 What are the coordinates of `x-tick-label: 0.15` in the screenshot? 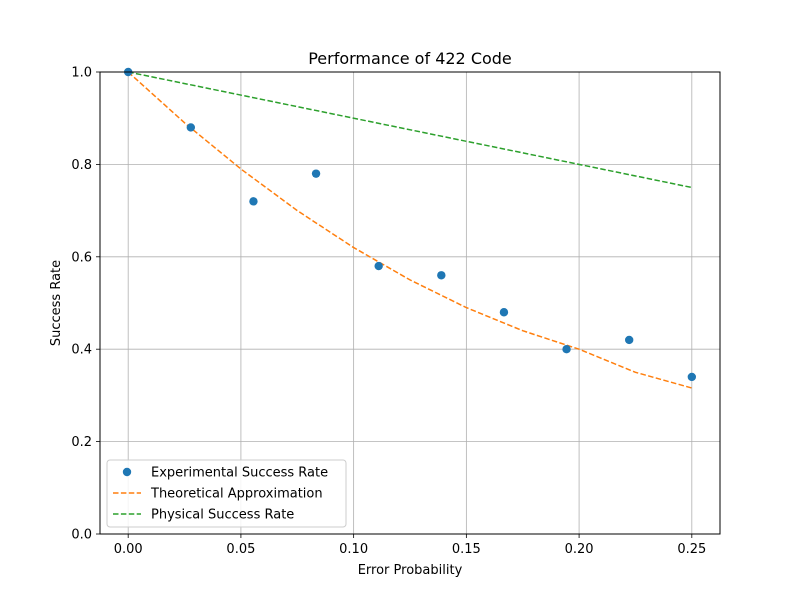 It's located at (466, 549).